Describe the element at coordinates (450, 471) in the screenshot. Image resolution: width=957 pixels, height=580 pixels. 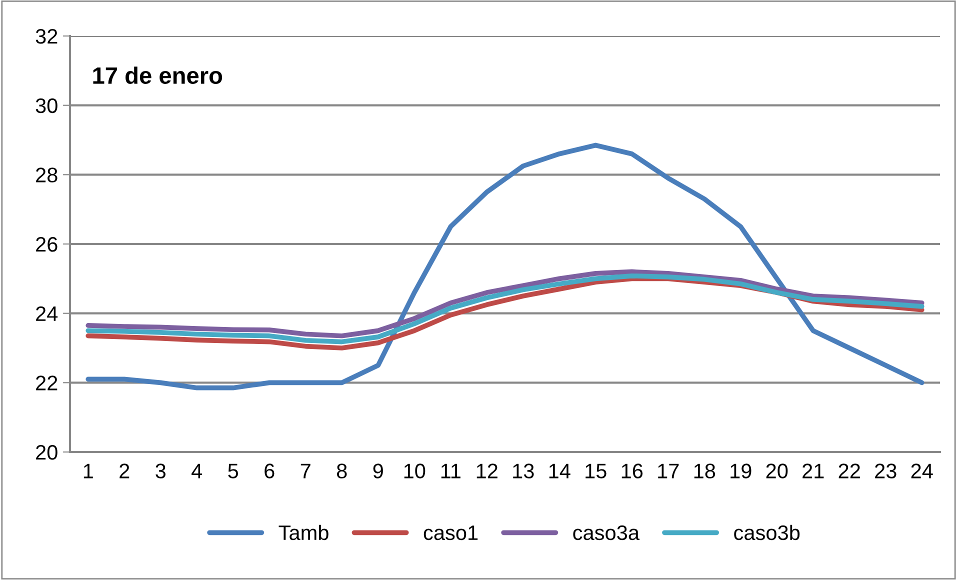
I see `x-tick-label: 11` at that location.